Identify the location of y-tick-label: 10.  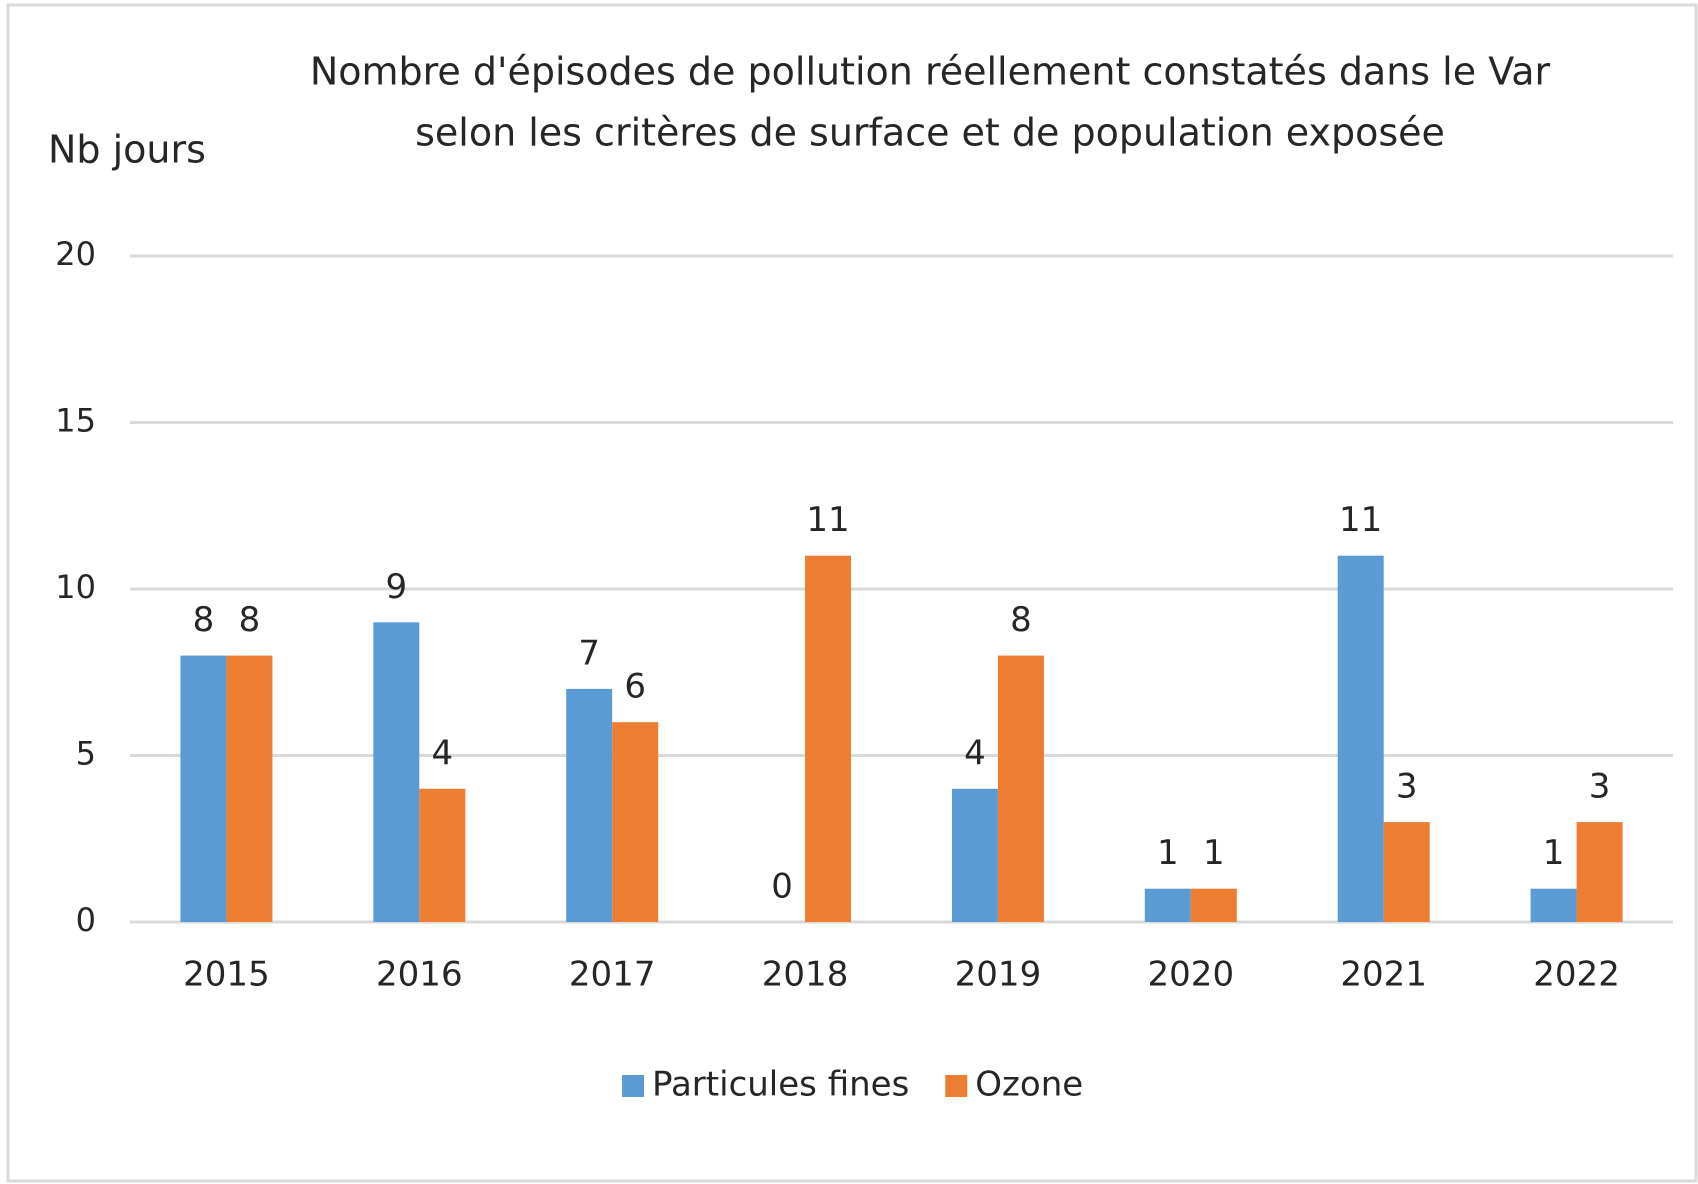
(75, 587).